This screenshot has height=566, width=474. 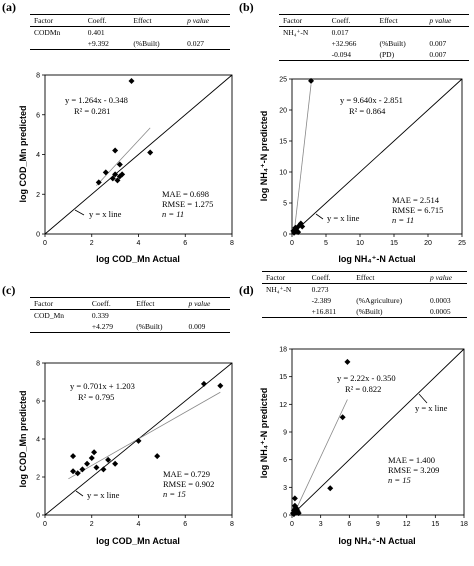 I want to click on panel-label: (a), so click(x=9, y=7).